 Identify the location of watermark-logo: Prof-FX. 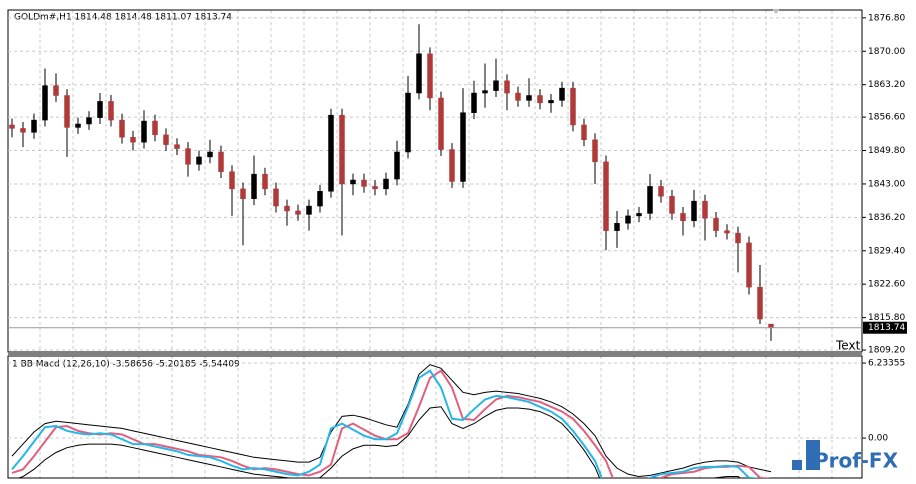
(845, 456).